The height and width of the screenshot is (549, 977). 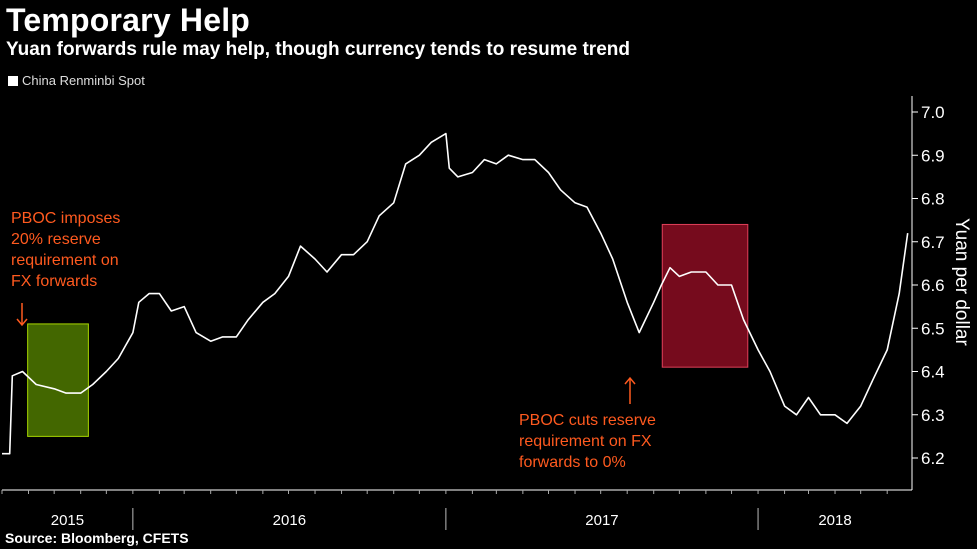 What do you see at coordinates (933, 415) in the screenshot?
I see `y-tick-label: 6.3` at bounding box center [933, 415].